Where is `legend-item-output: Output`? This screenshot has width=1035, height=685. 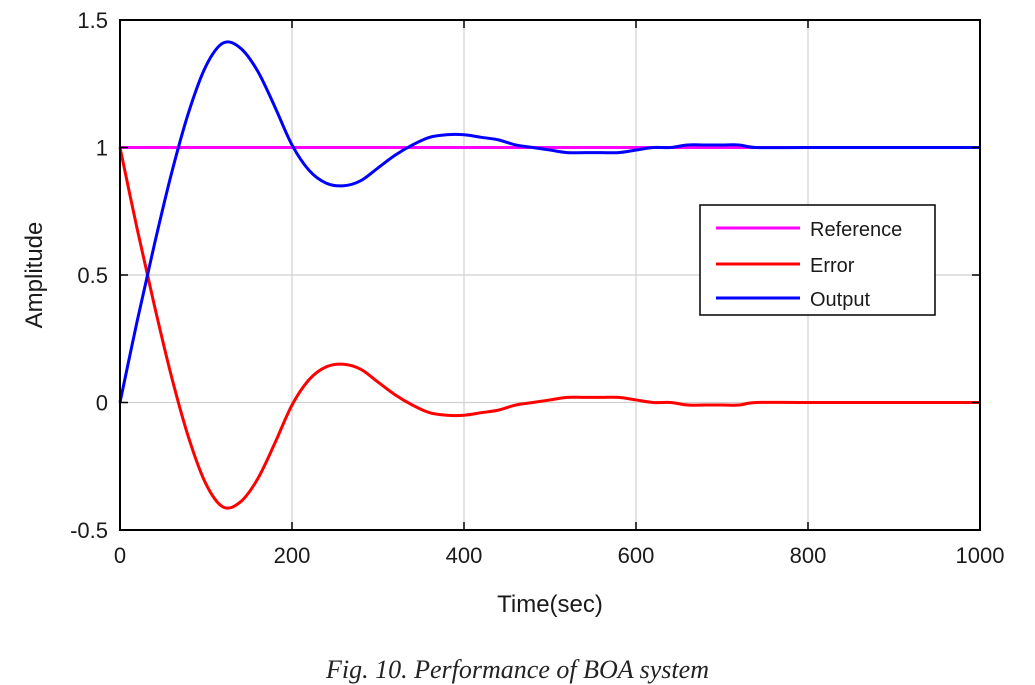
legend-item-output: Output is located at coordinates (793, 300).